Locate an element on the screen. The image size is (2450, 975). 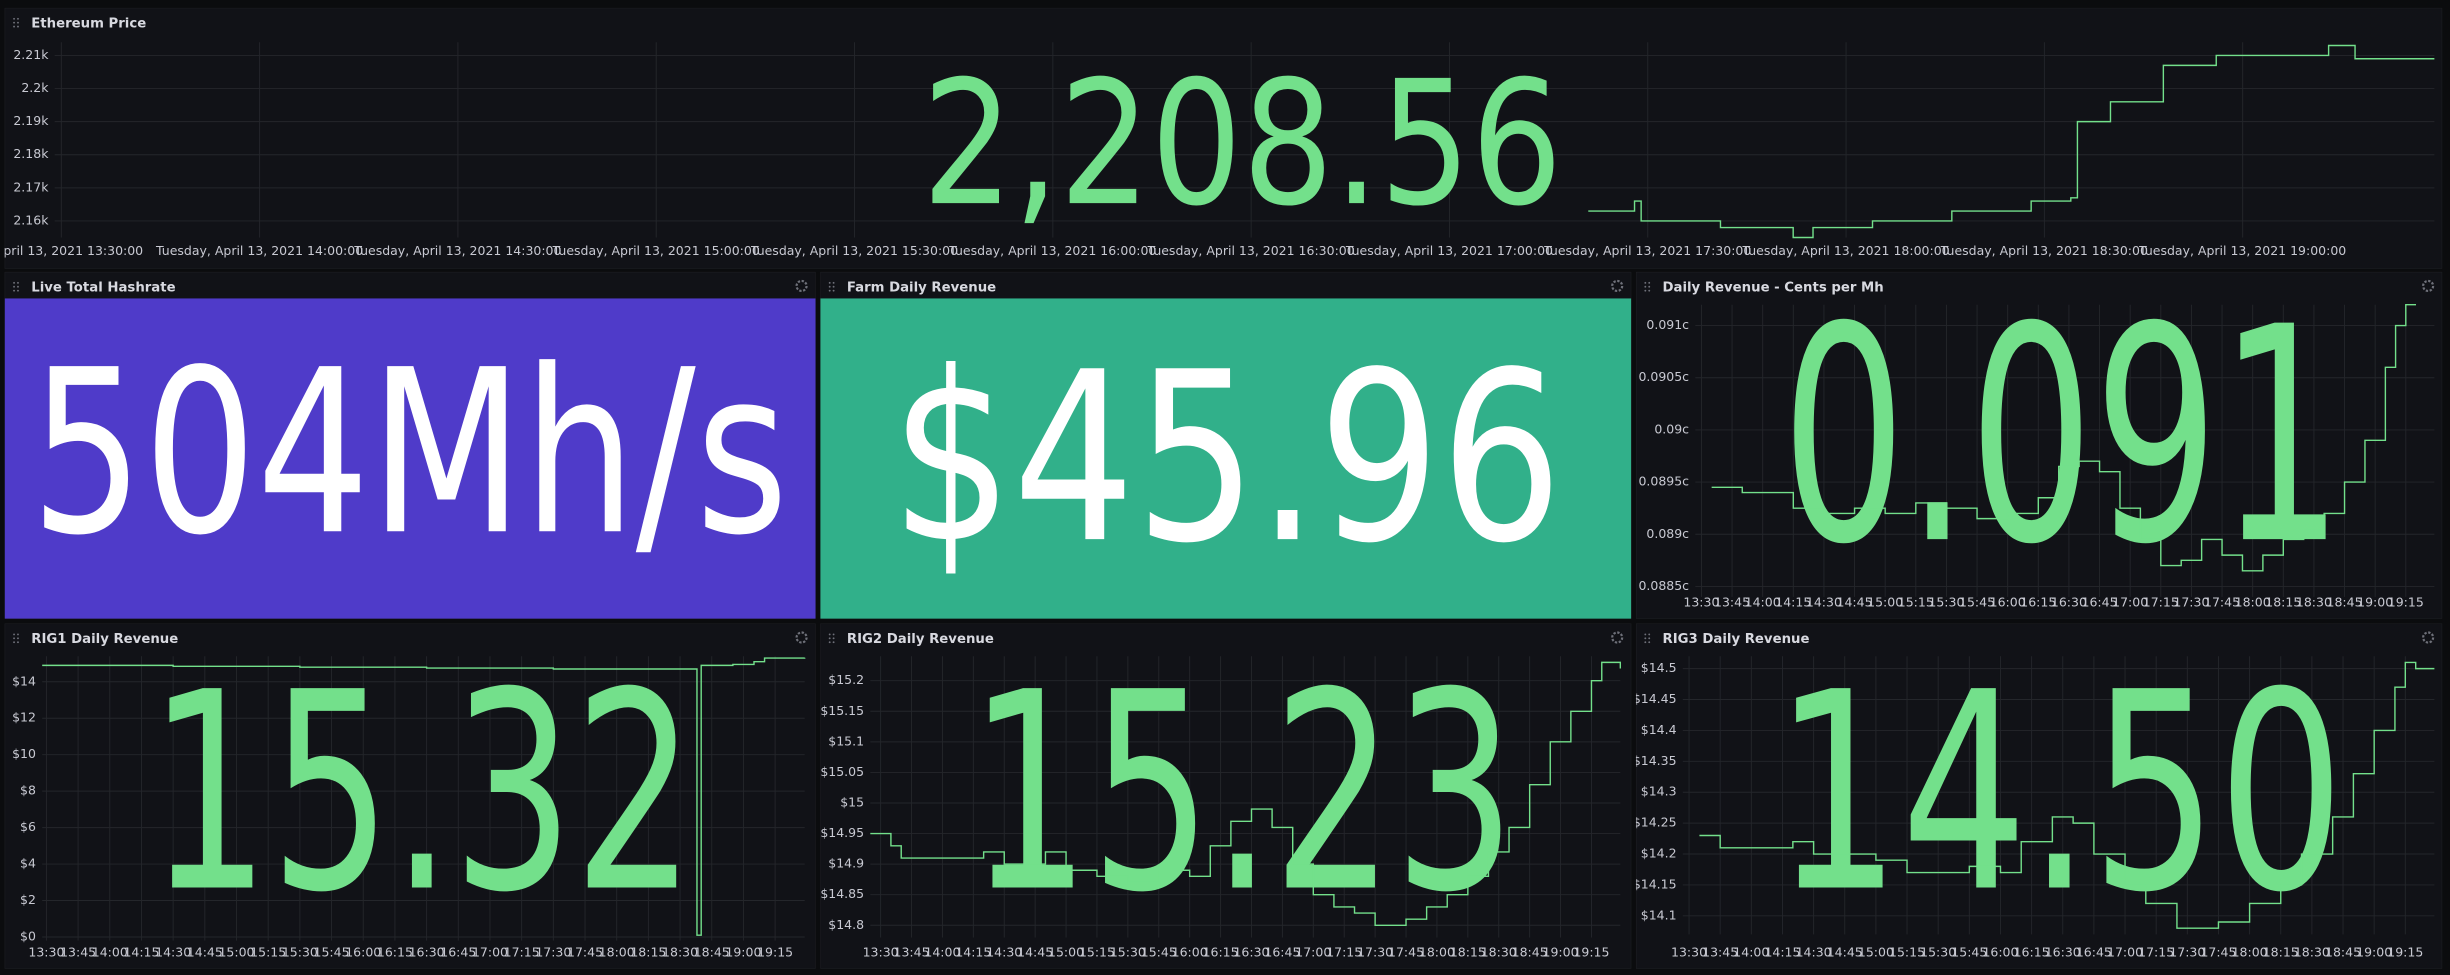
x-tick-label: 16:30 is located at coordinates (2069, 602).